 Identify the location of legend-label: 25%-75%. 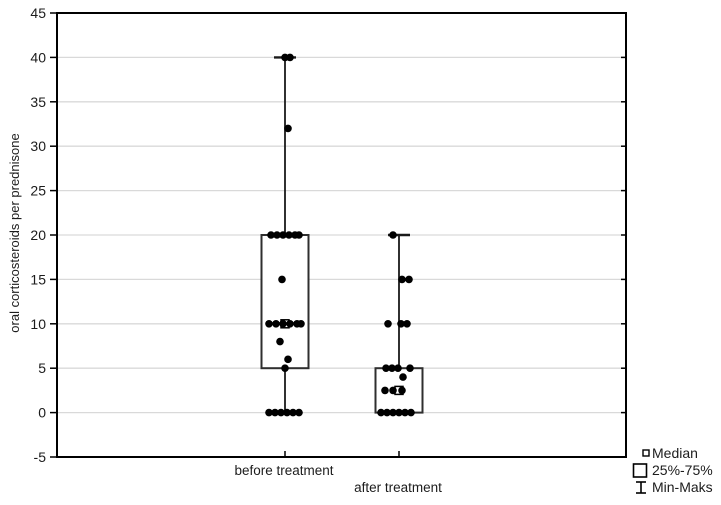
(682, 470).